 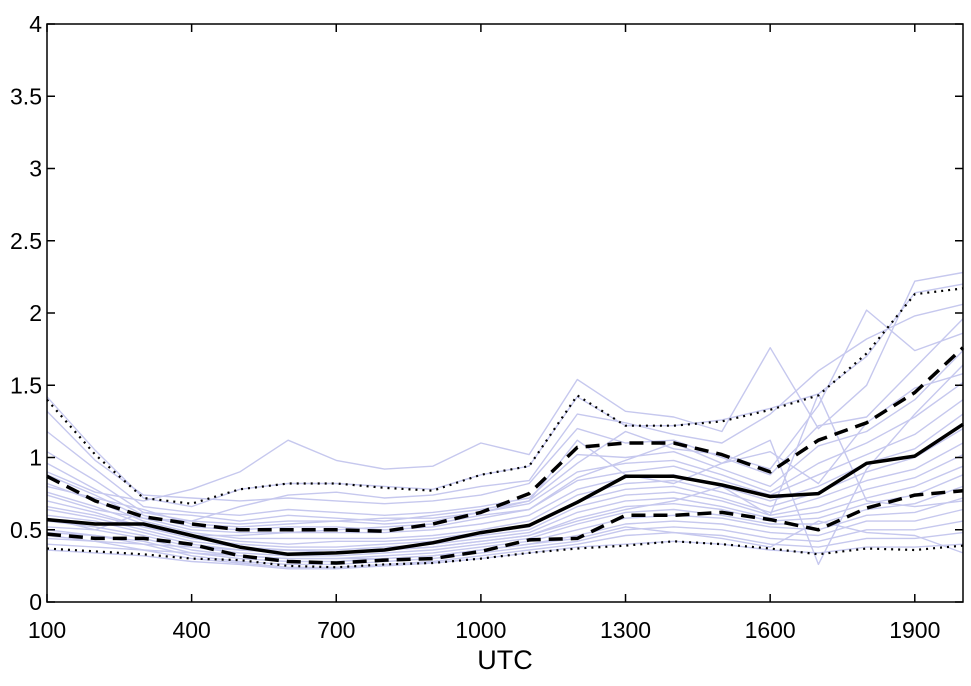 I want to click on x-tick-label: 400, so click(x=191, y=630).